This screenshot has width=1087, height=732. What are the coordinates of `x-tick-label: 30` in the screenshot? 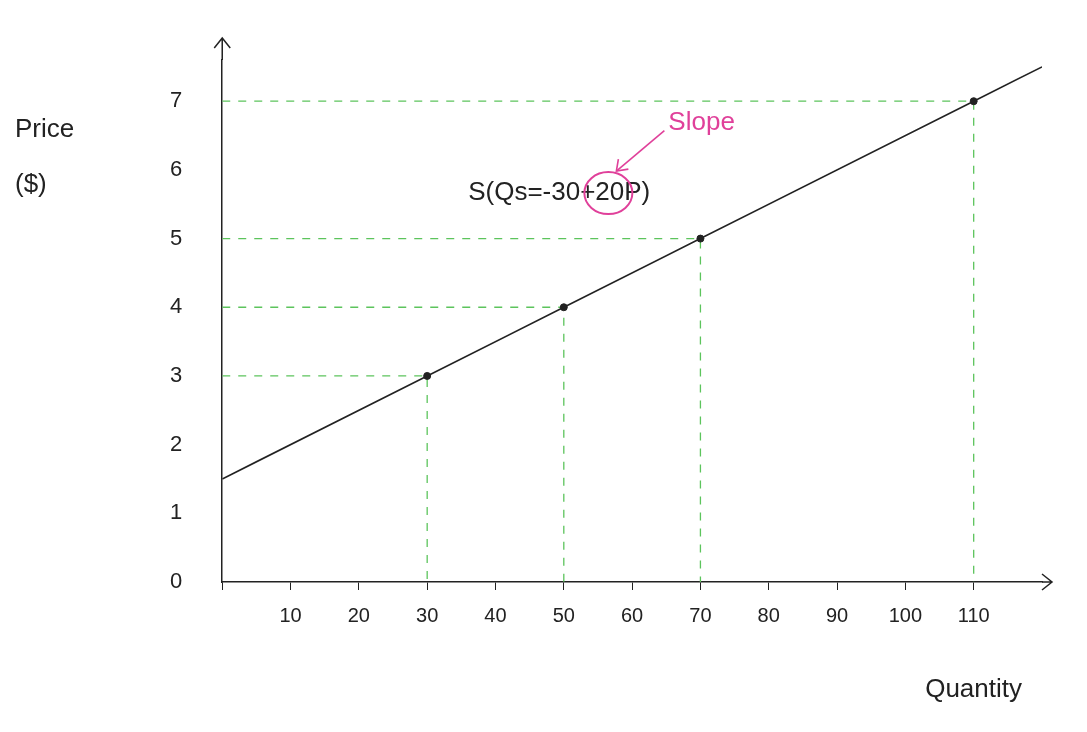 It's located at (427, 614).